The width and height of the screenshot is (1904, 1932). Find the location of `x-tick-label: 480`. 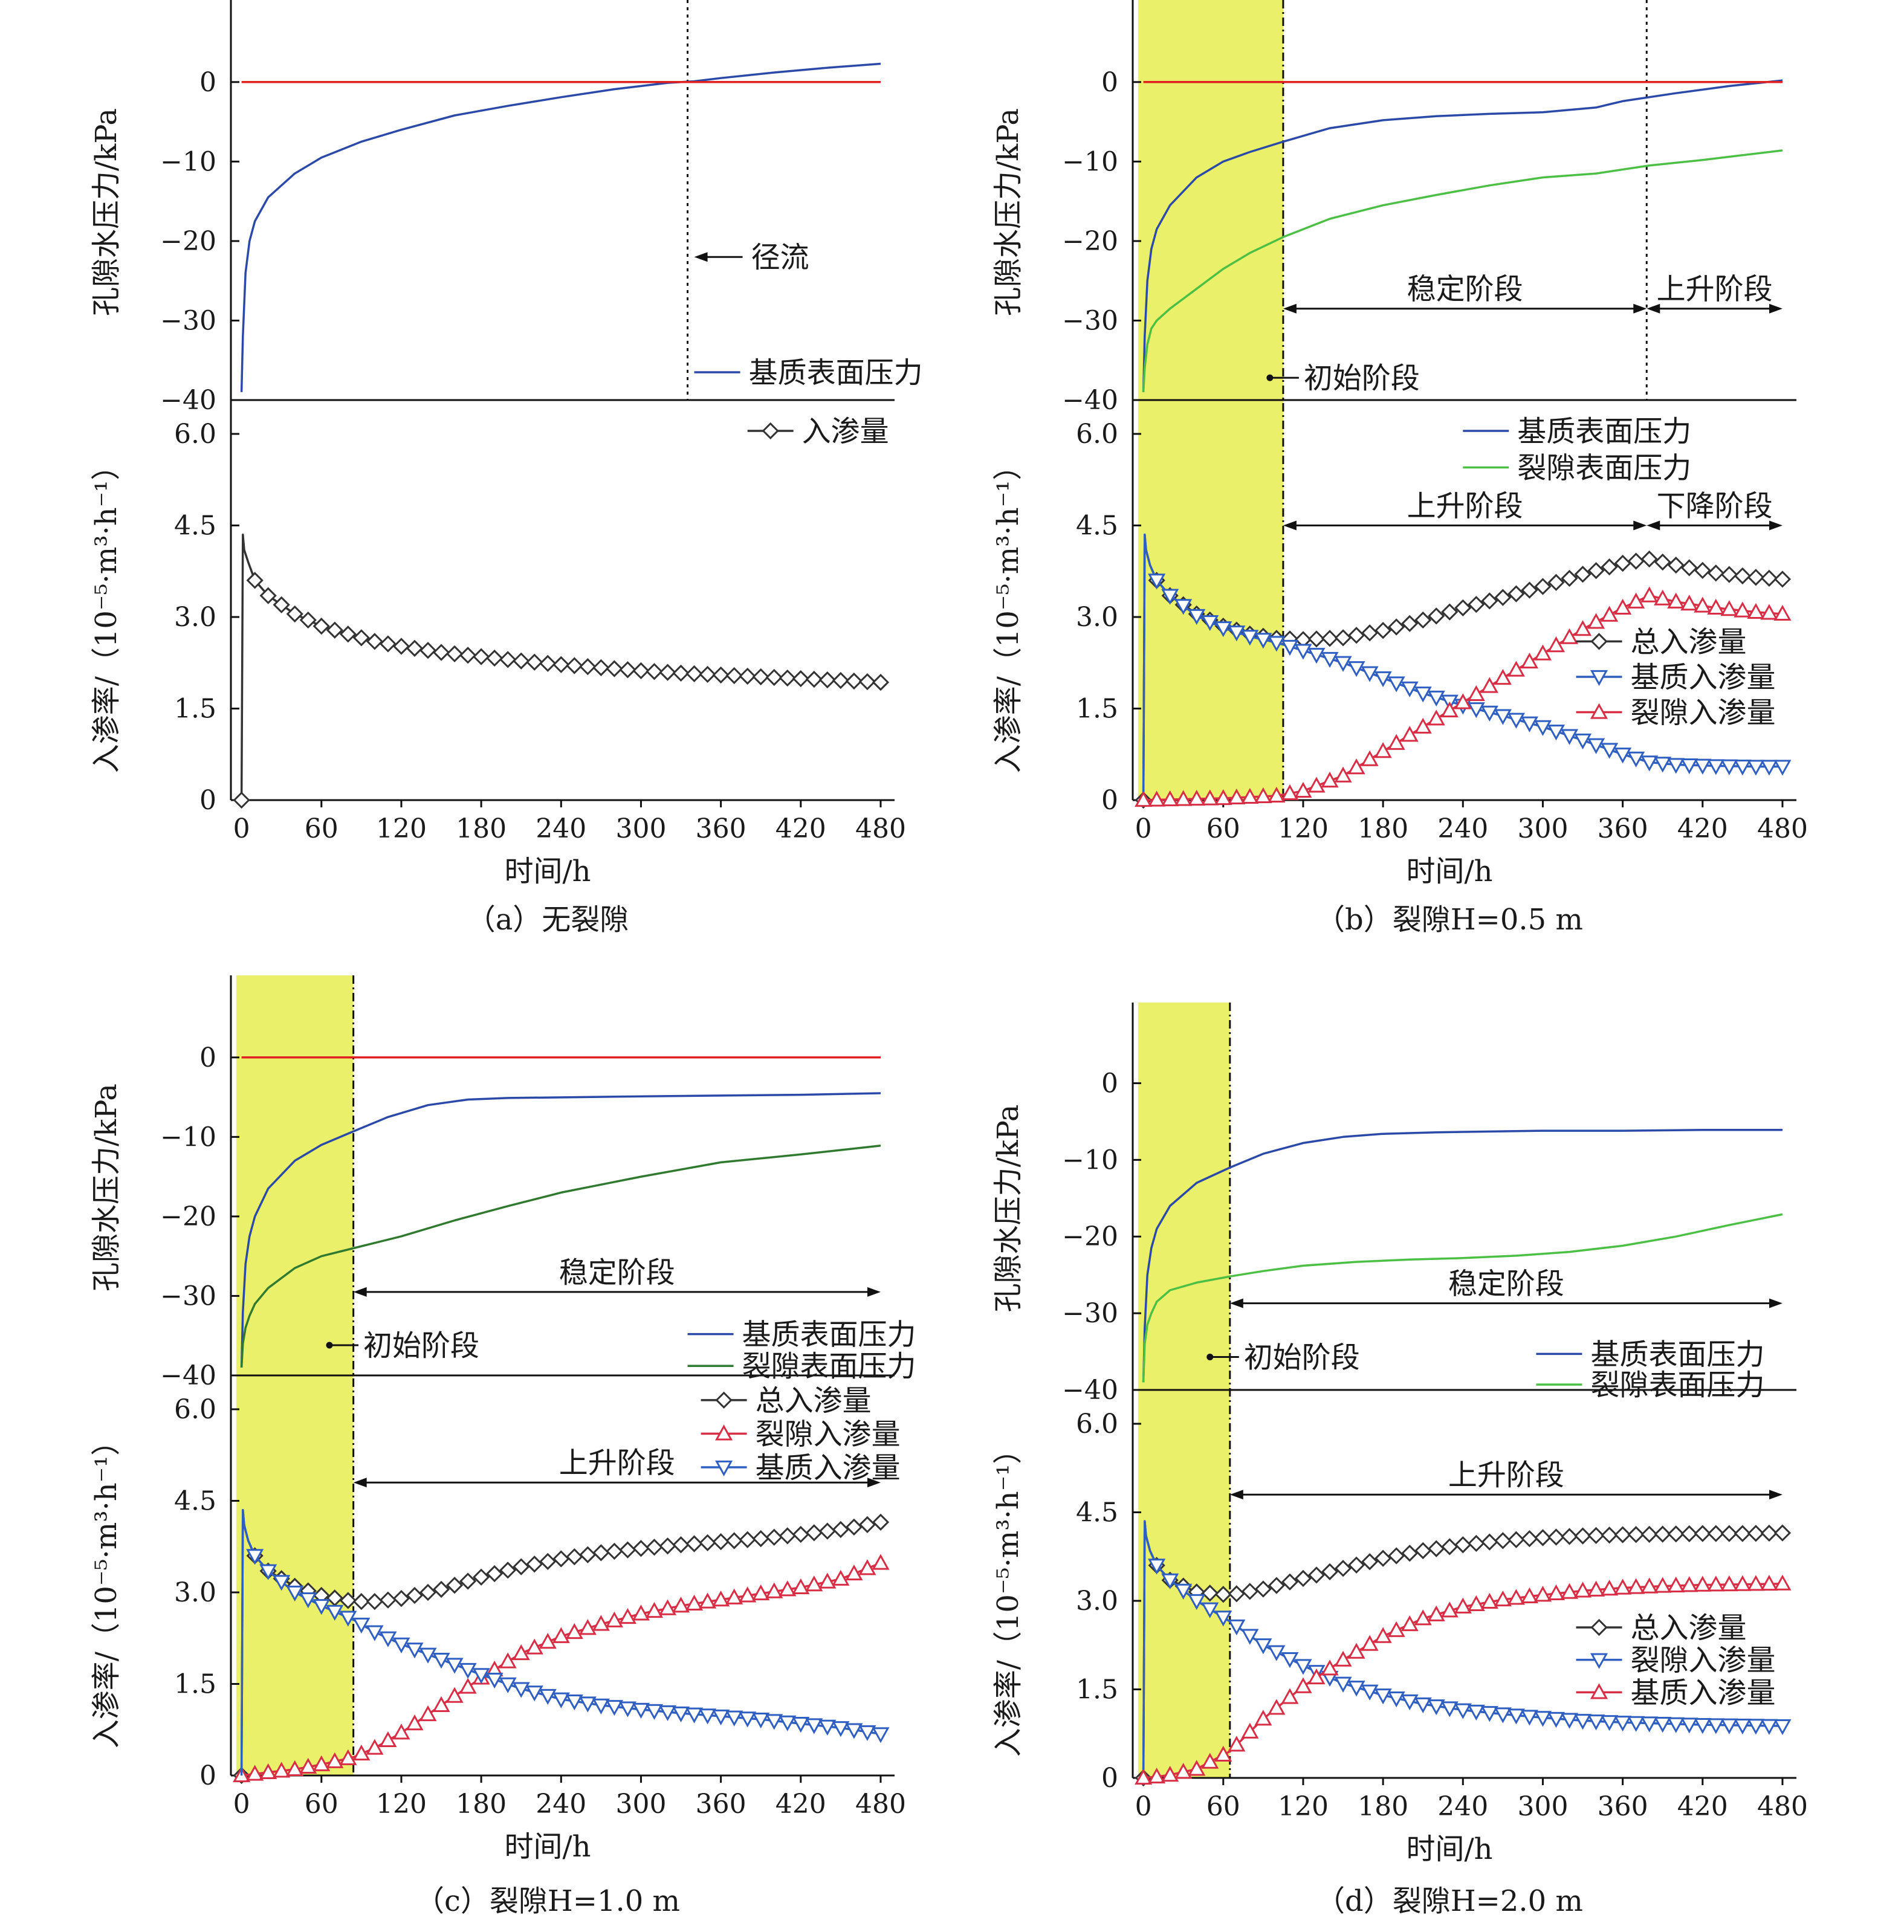

x-tick-label: 480 is located at coordinates (880, 828).